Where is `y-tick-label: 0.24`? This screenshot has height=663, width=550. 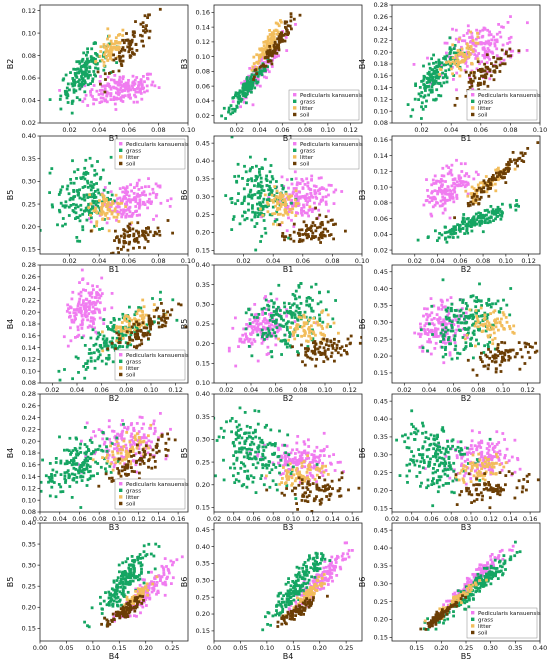 y-tick-label: 0.24 is located at coordinates (29, 289).